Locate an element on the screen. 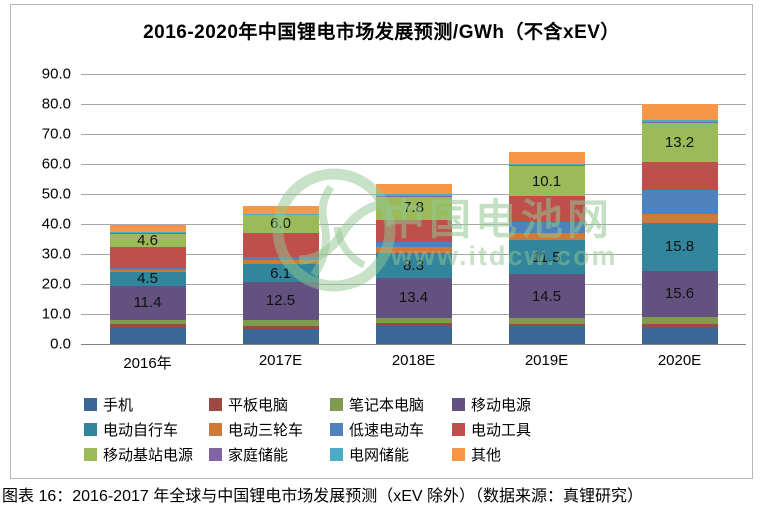 The width and height of the screenshot is (762, 513). legend-item-移动电源: 移动电源 is located at coordinates (537, 404).